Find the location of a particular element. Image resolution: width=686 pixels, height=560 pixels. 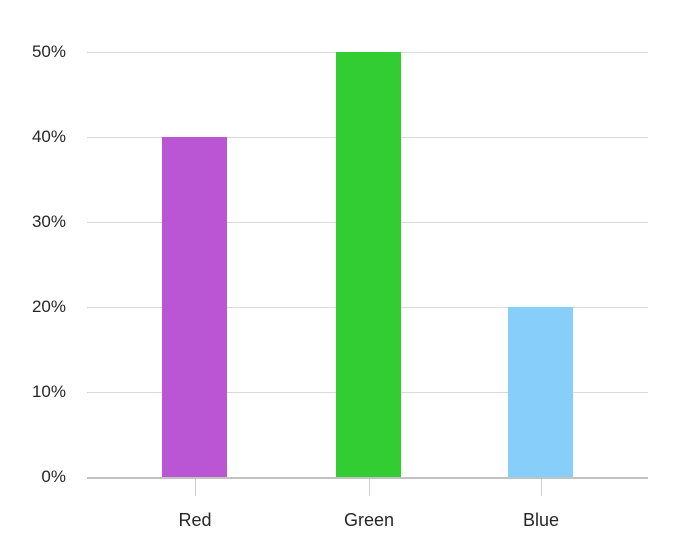

bar-blue is located at coordinates (540, 392).